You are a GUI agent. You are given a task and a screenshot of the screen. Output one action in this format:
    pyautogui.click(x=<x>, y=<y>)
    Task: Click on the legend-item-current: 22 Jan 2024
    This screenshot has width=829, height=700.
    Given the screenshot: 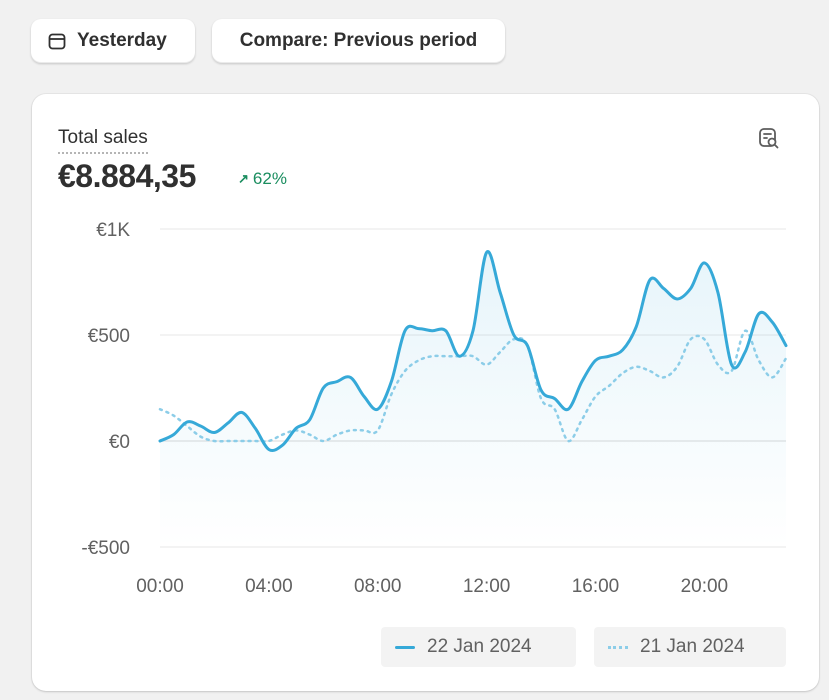 What is the action you would take?
    pyautogui.click(x=478, y=647)
    